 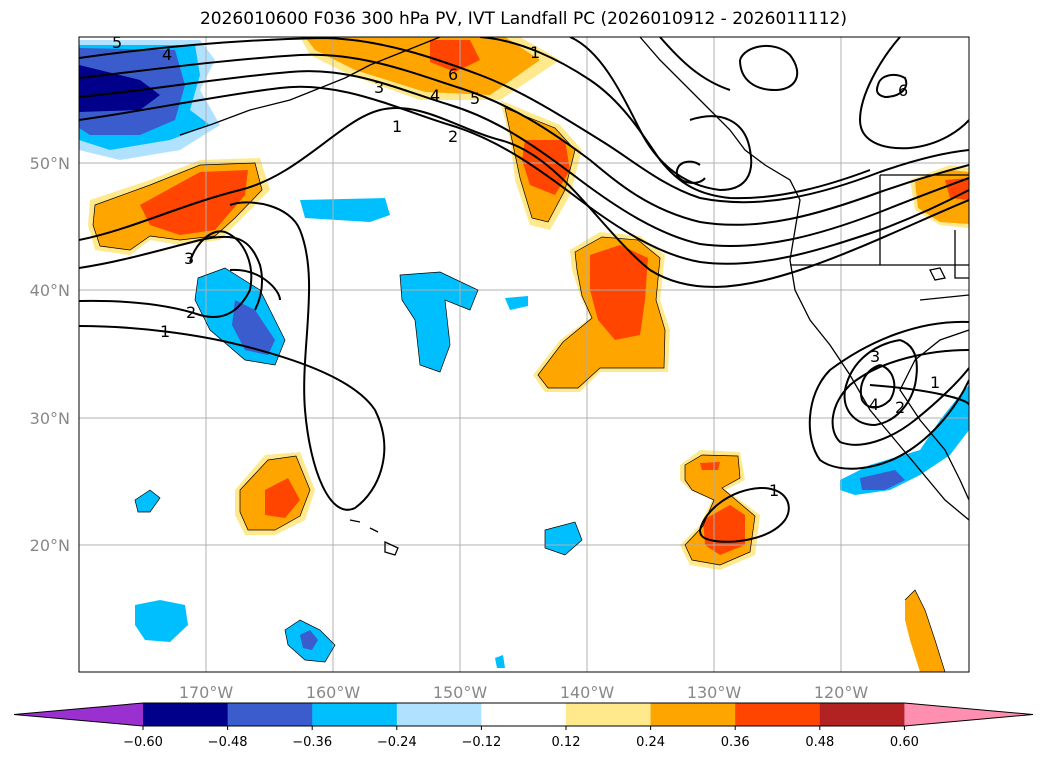 I want to click on colorbar-tick-label: −0.36, so click(x=312, y=742).